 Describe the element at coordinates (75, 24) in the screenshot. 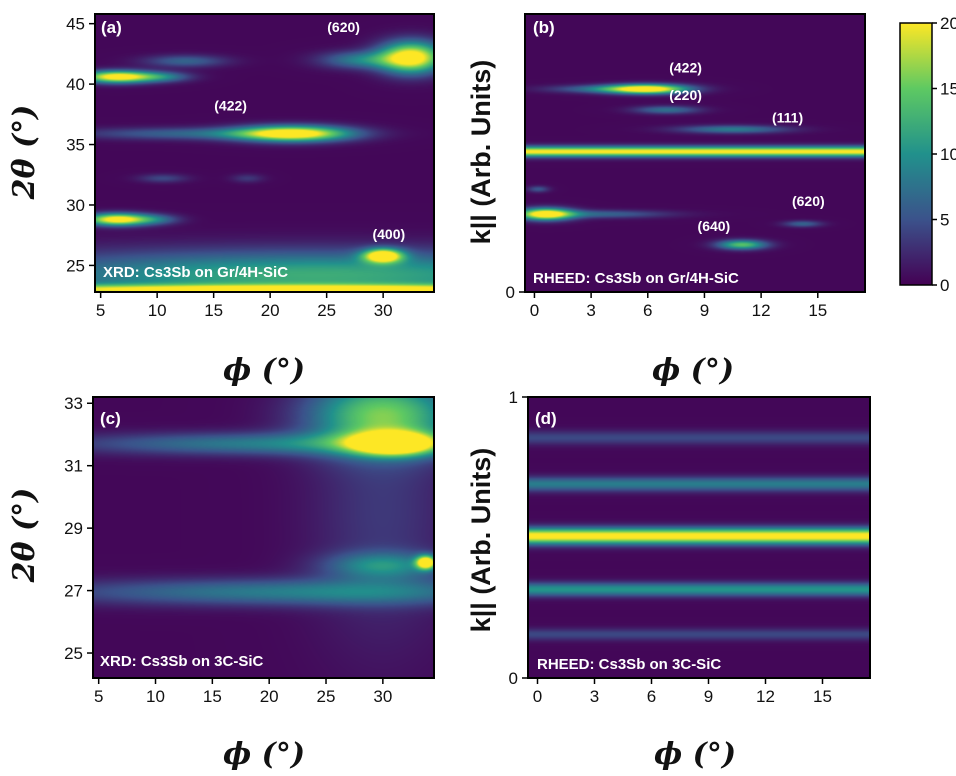

I see `y-tick-label: 45` at that location.